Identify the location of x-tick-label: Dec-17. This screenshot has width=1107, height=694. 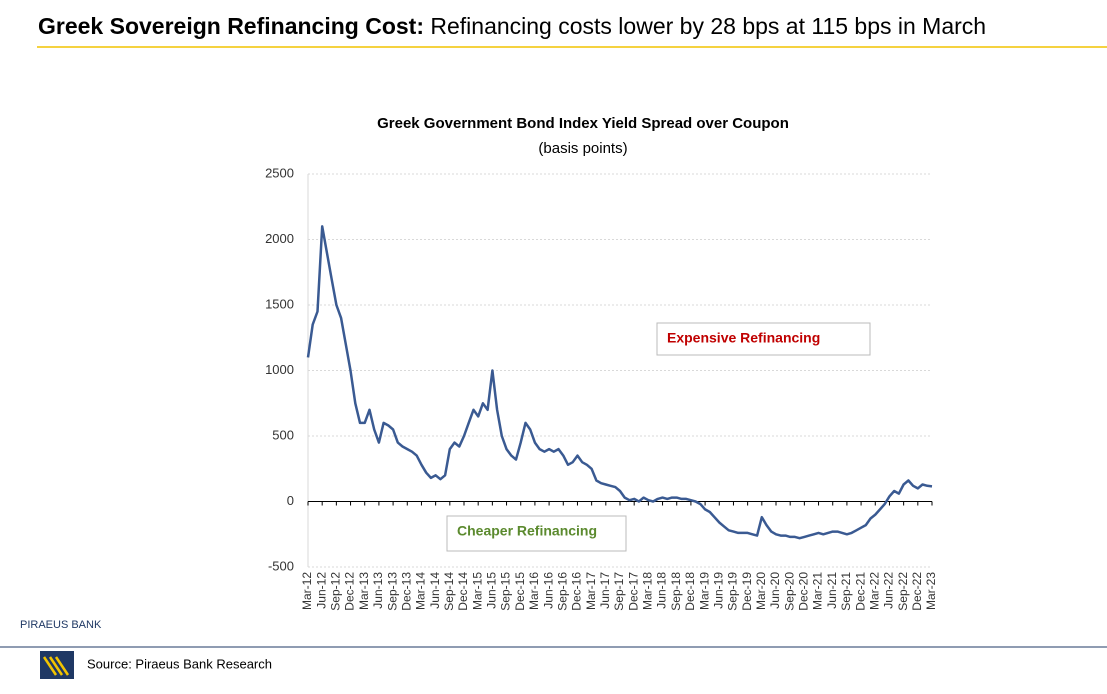
(633, 591).